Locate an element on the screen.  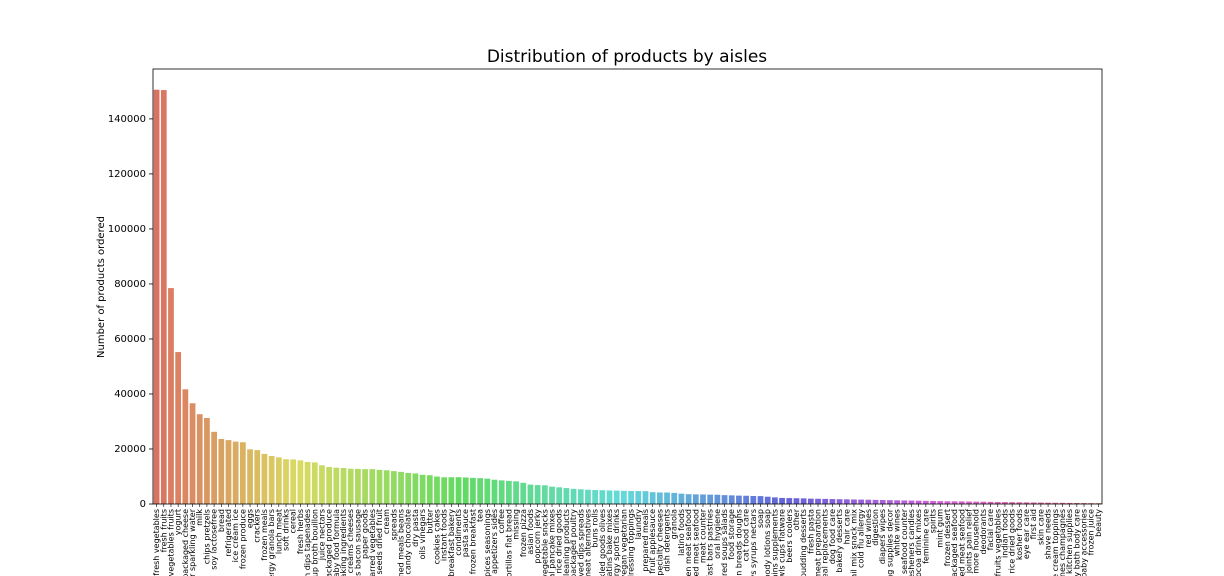
x-tick-label: yogurt is located at coordinates (178, 522).